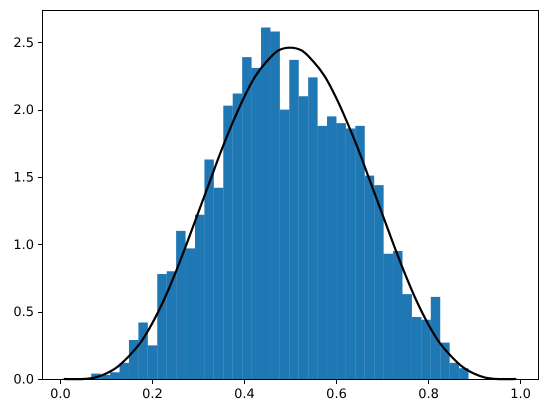  Describe the element at coordinates (336, 394) in the screenshot. I see `x-tick-label: 0.6` at that location.